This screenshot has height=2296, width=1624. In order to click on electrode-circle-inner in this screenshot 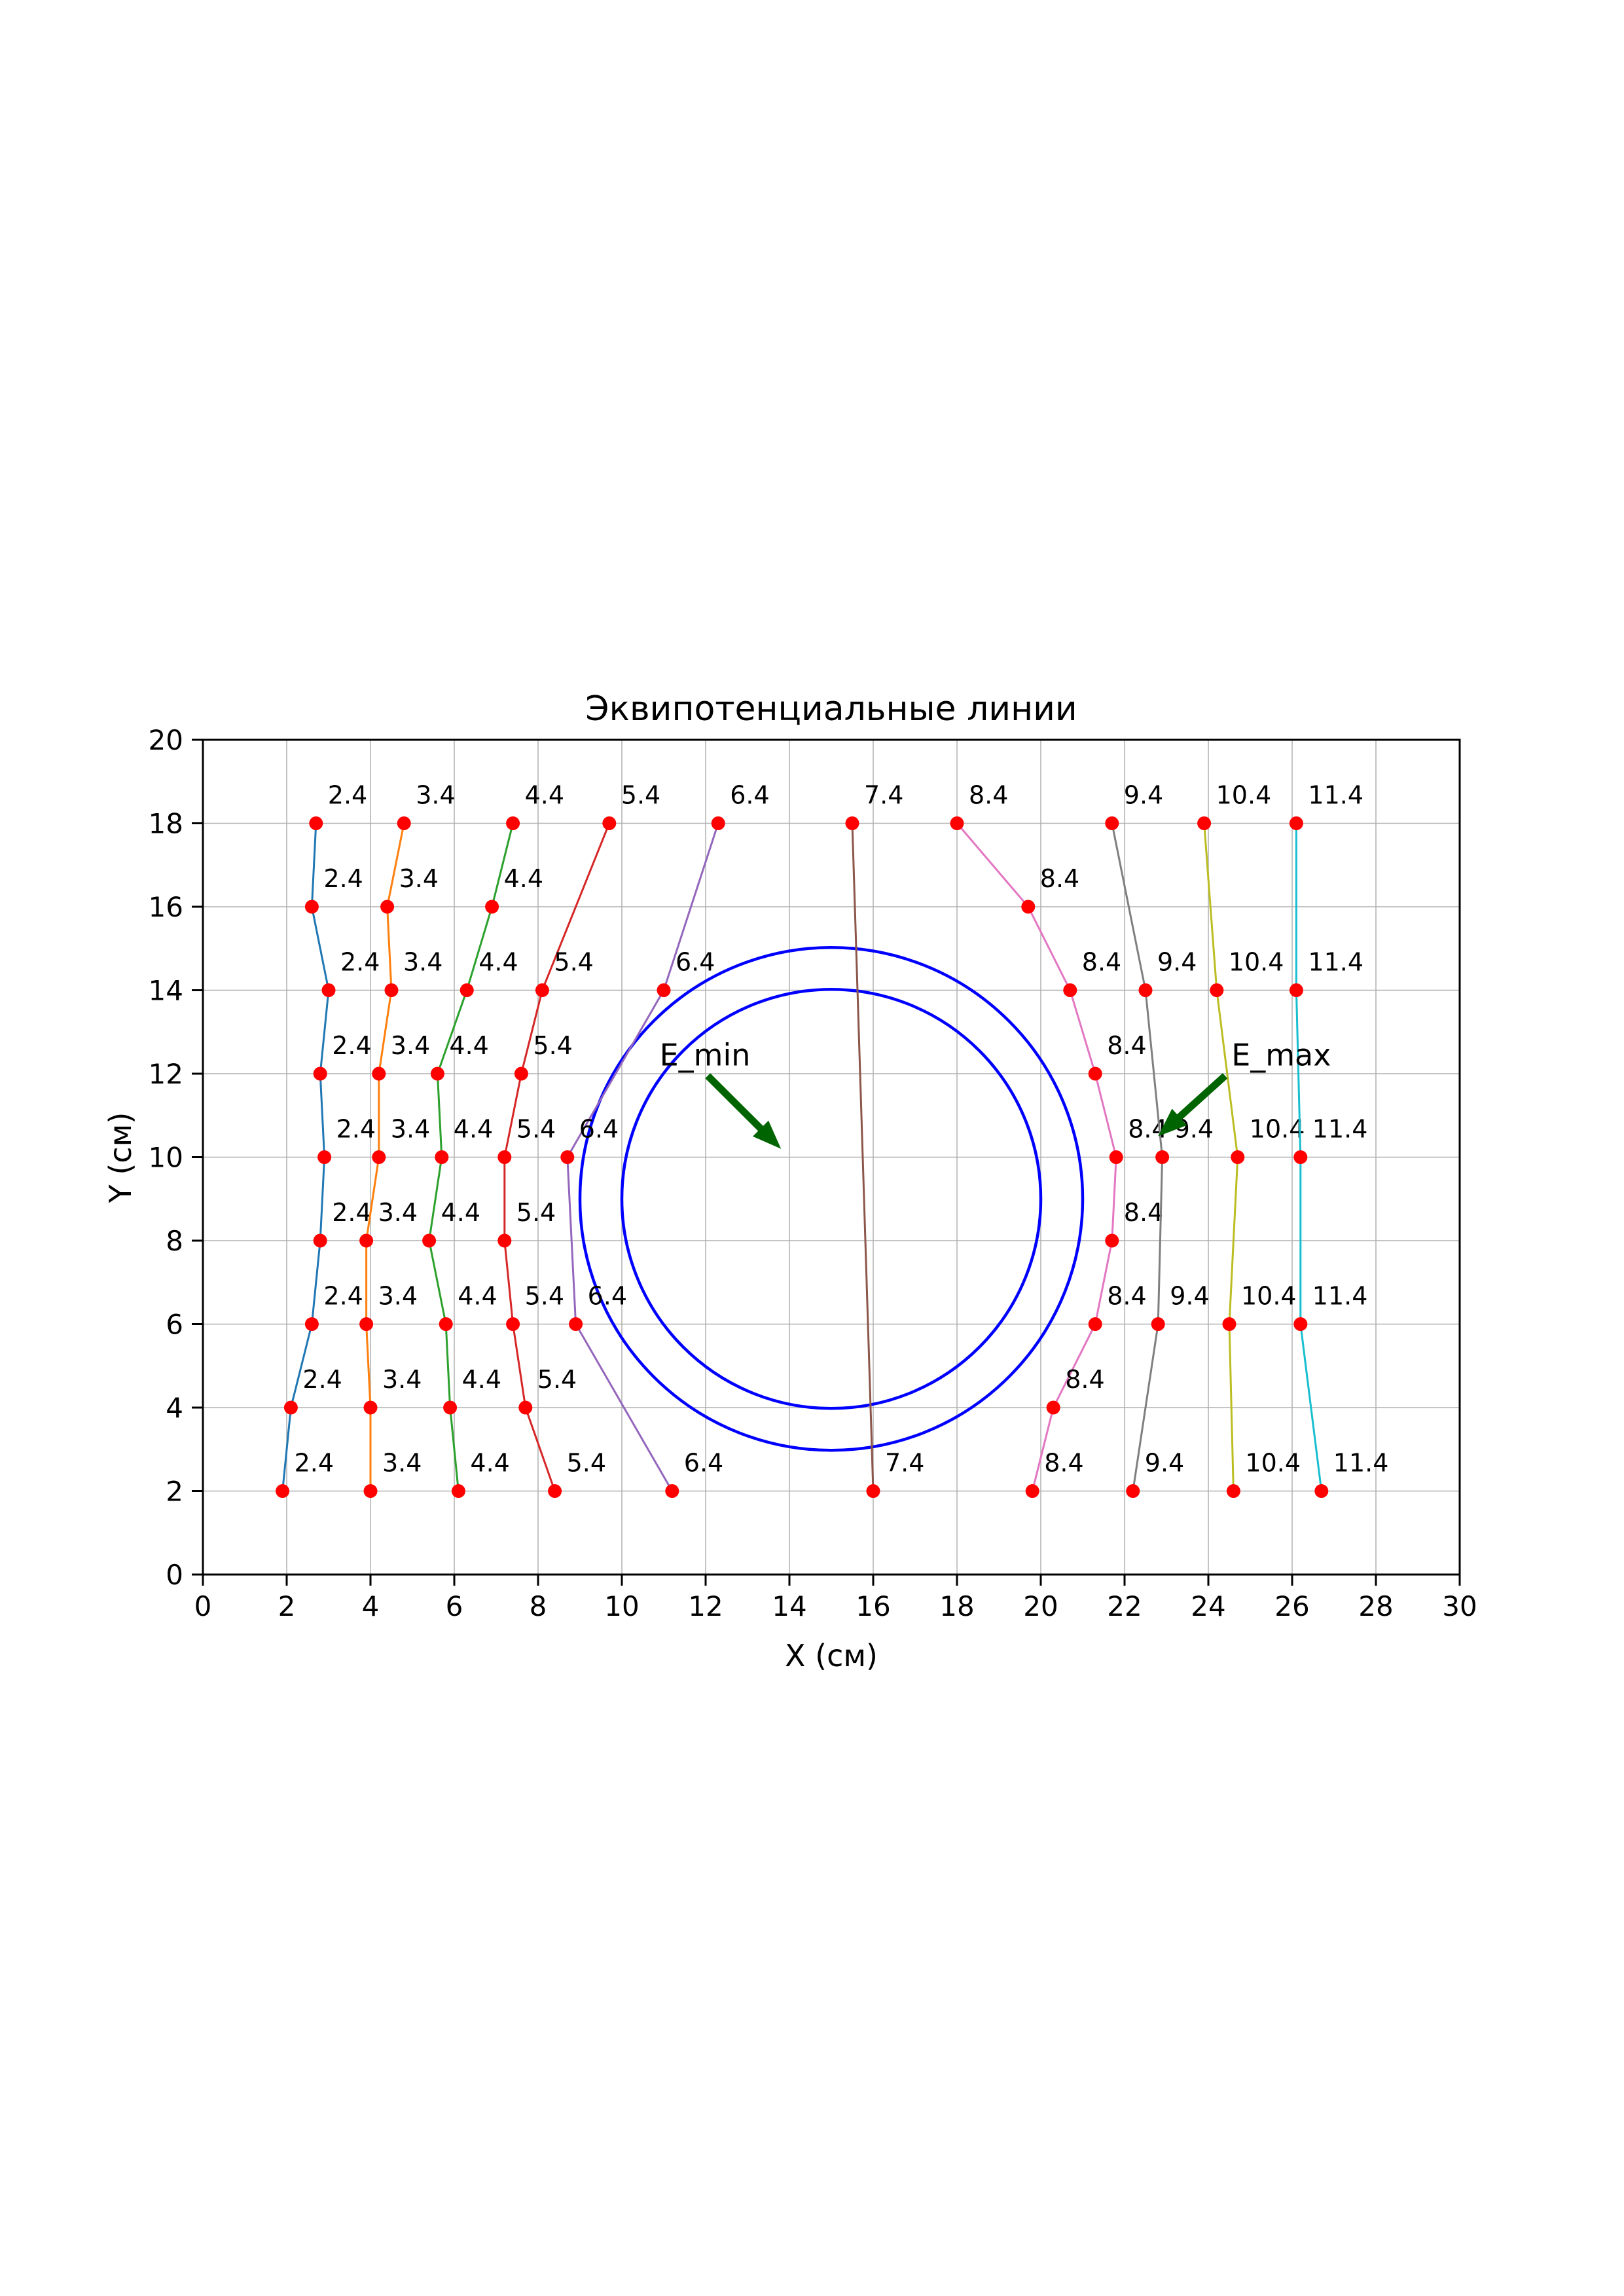, I will do `click(831, 1199)`.